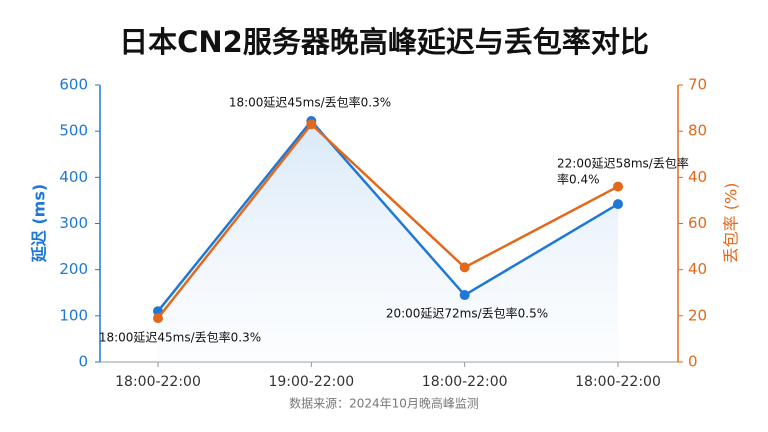 The width and height of the screenshot is (768, 432). I want to click on y2-tick-label: 80, so click(697, 131).